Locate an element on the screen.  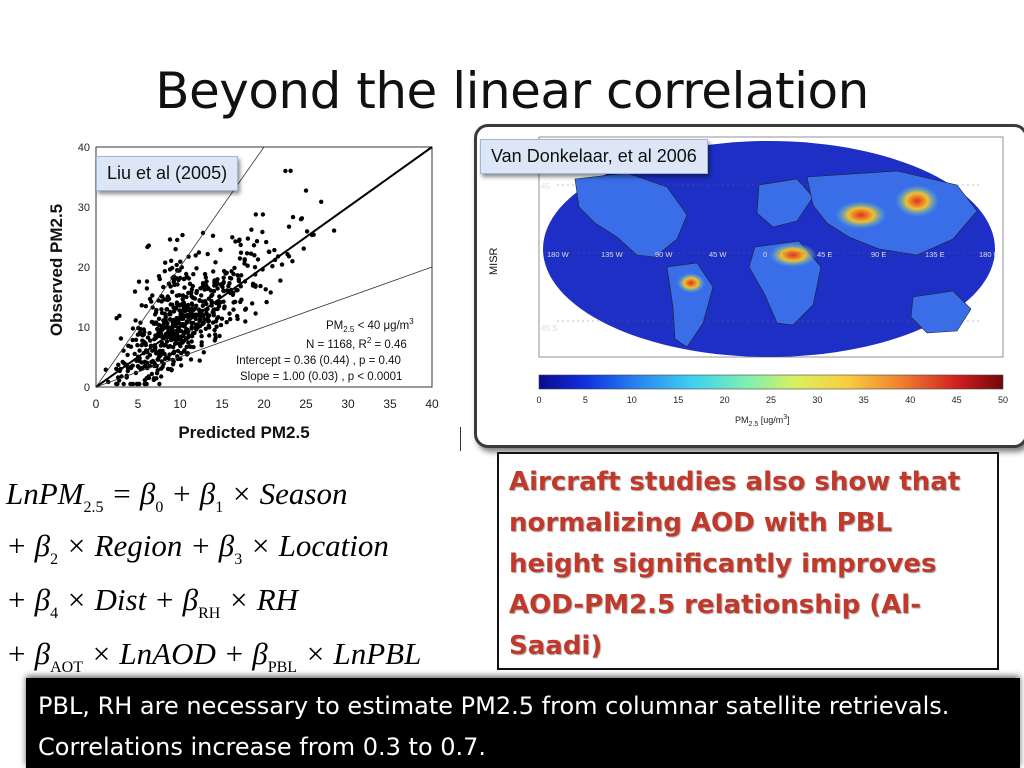
longitude-label: 180 E is located at coordinates (989, 254).